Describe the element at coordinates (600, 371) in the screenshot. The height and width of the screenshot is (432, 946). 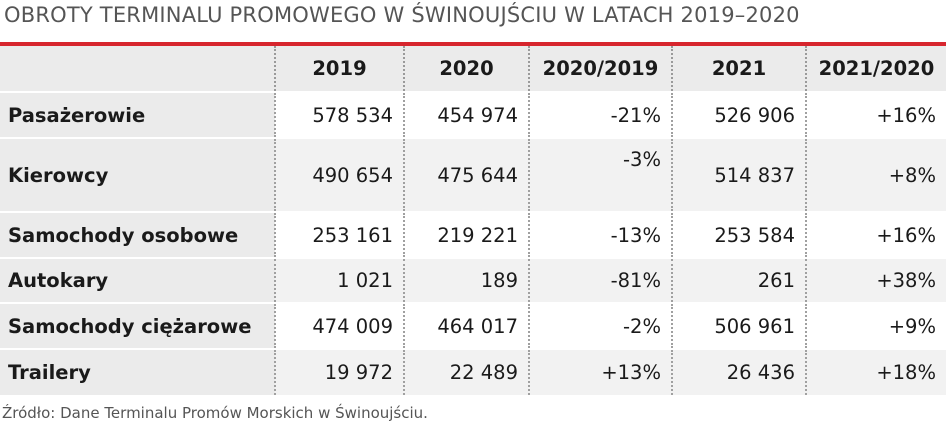
I see `table-cell: +13%` at that location.